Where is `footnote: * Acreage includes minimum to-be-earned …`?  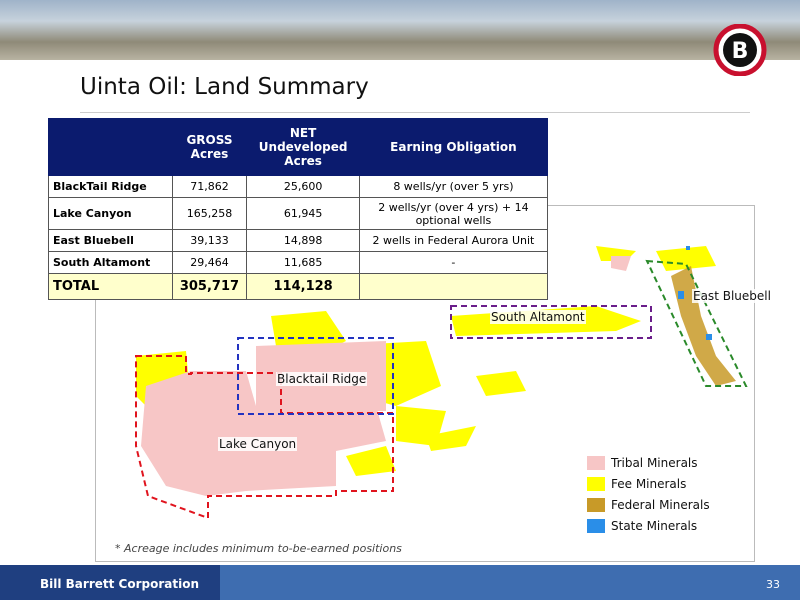
footnote: * Acreage includes minimum to-be-earned … is located at coordinates (258, 548).